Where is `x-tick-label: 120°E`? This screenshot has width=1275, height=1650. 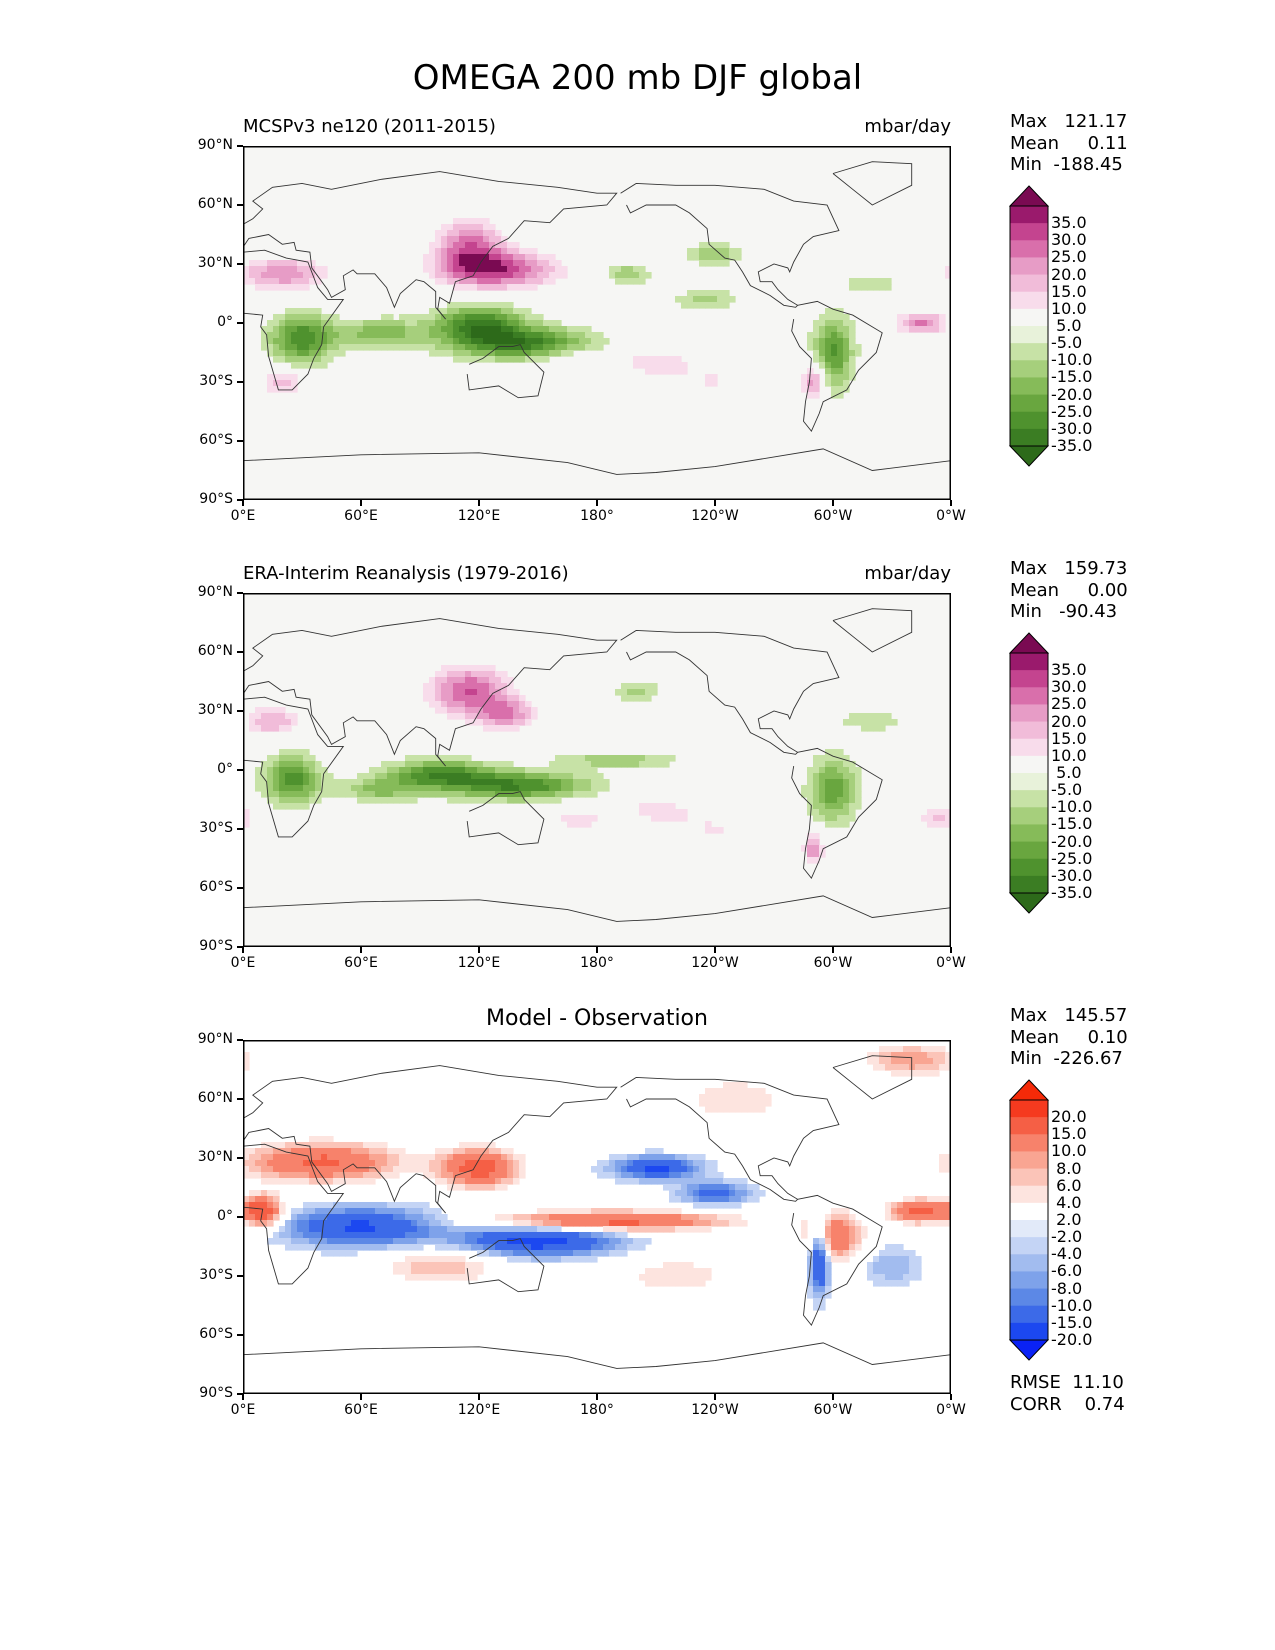
x-tick-label: 120°E is located at coordinates (479, 963).